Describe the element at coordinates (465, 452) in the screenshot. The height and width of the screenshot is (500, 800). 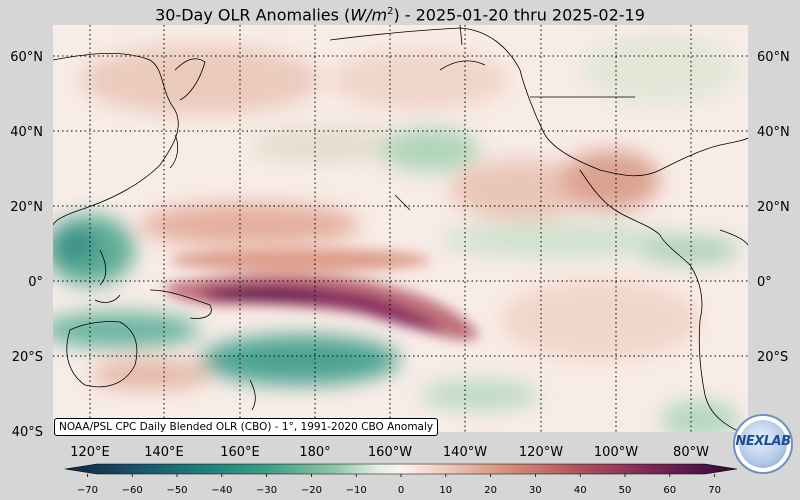
I see `lon-label: 140°W` at that location.